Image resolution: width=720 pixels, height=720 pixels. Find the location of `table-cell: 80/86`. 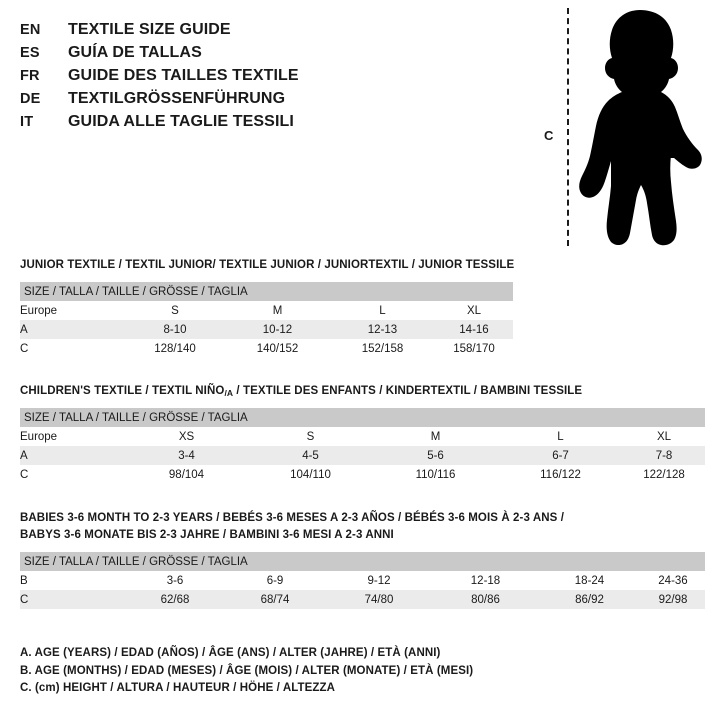

table-cell: 80/86 is located at coordinates (485, 599).